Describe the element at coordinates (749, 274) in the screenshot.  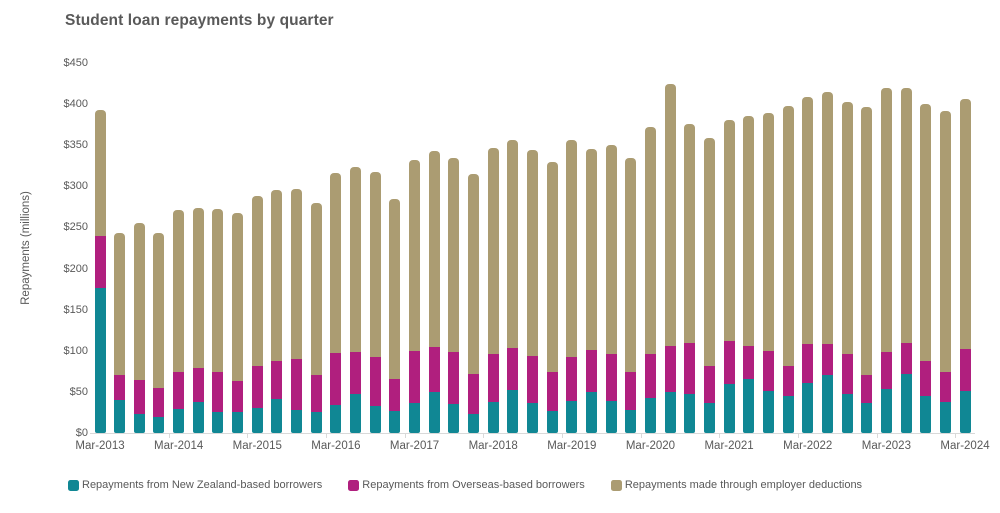
I see `bar-Jun-2021` at that location.